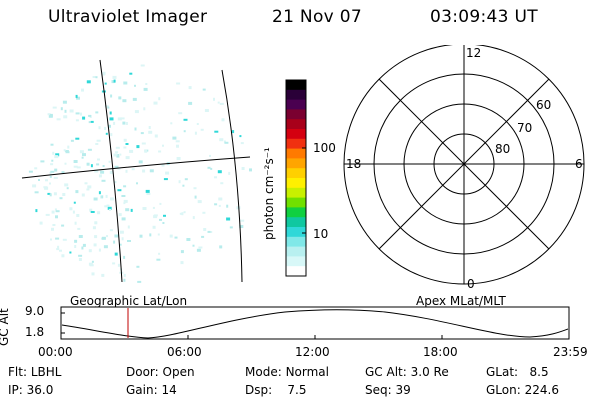 Image resolution: width=600 pixels, height=400 pixels. I want to click on timeline-xtick-0: 00:00, so click(55, 352).